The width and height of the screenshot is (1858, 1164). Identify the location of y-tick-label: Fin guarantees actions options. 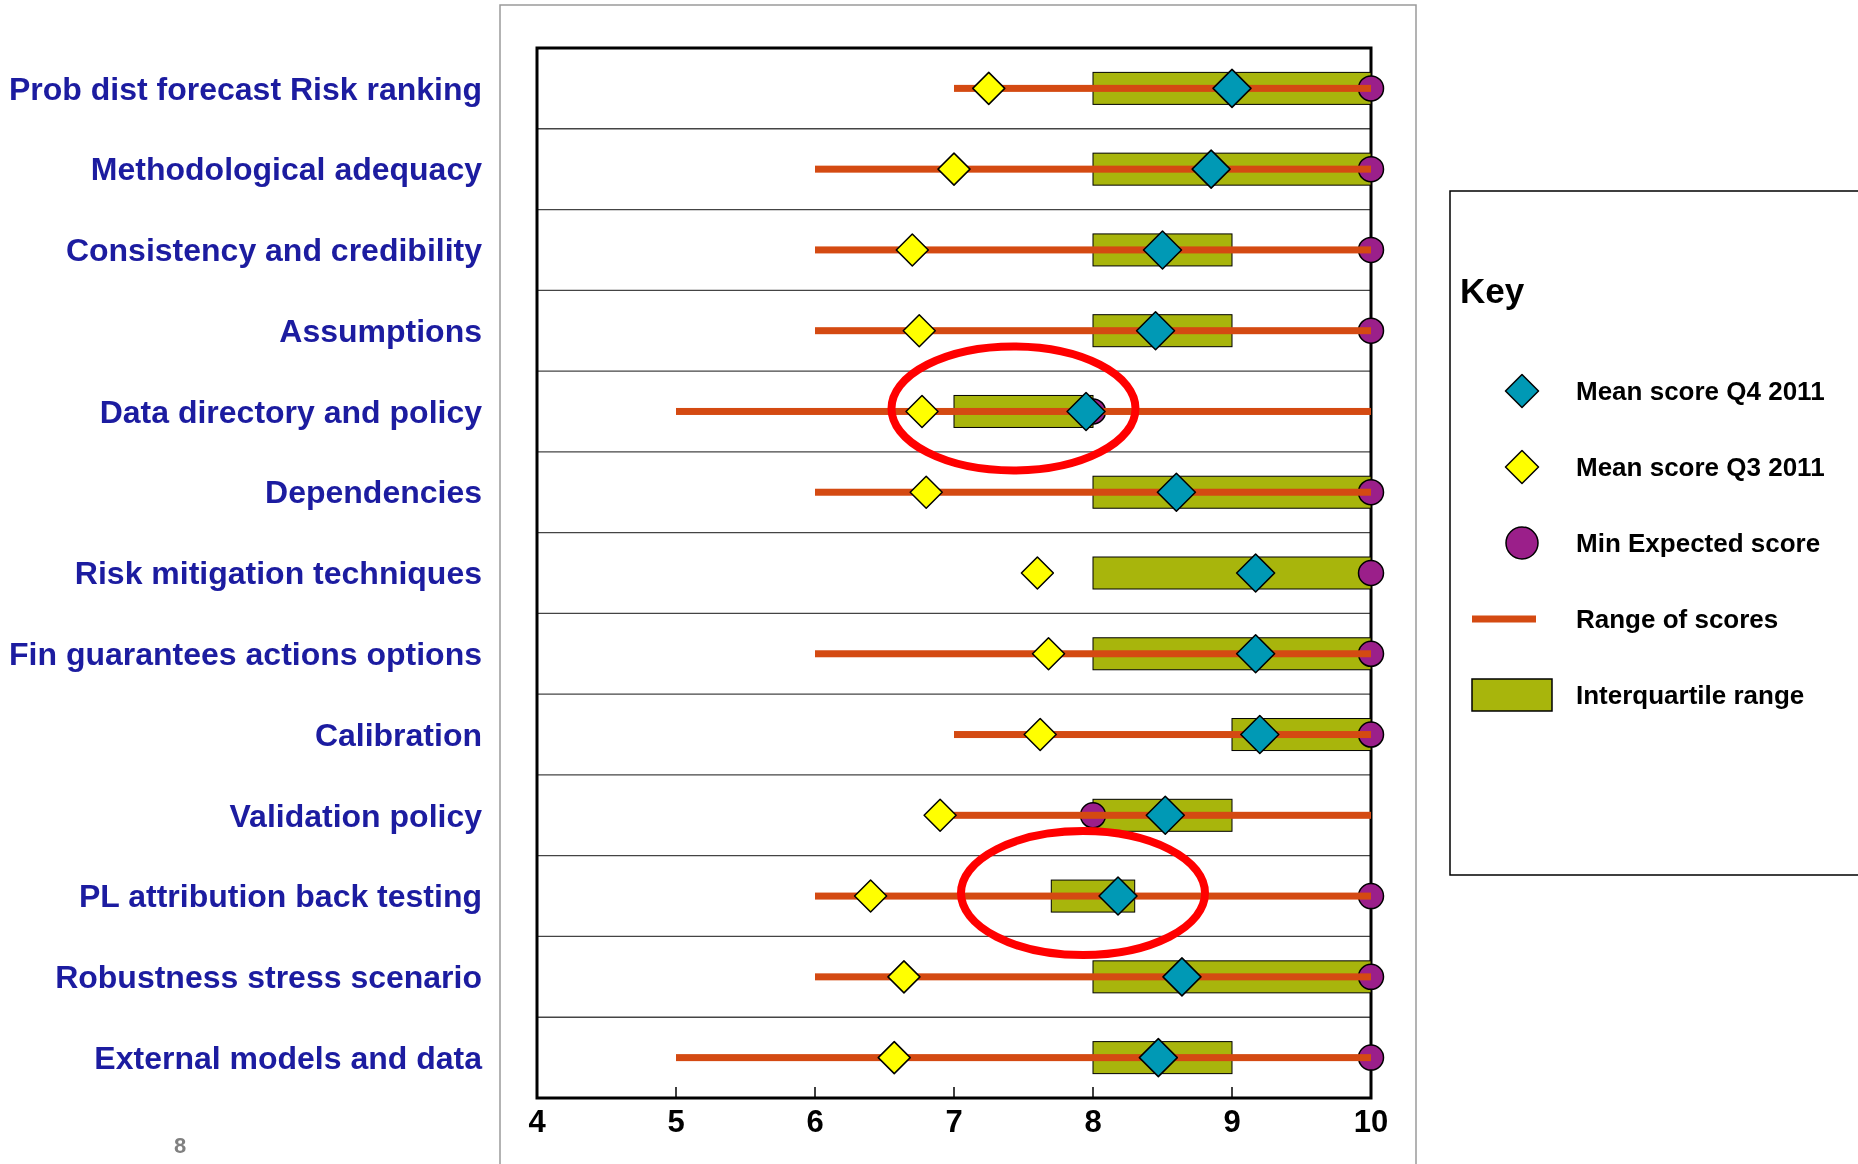
(245, 653).